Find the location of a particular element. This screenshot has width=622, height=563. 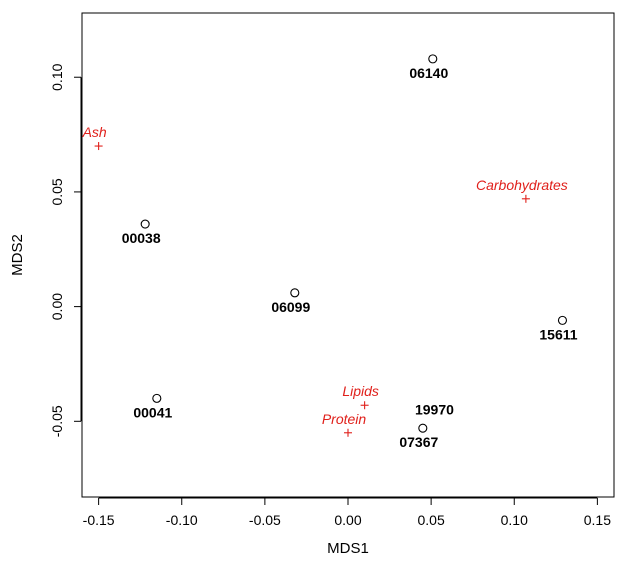

y-tick-label: 0.05 is located at coordinates (57, 191).